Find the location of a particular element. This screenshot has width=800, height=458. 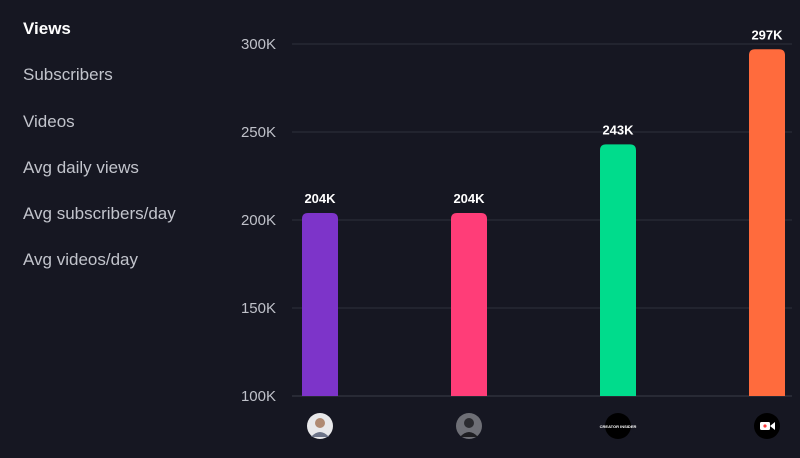

camera-dot is located at coordinates (765, 426).